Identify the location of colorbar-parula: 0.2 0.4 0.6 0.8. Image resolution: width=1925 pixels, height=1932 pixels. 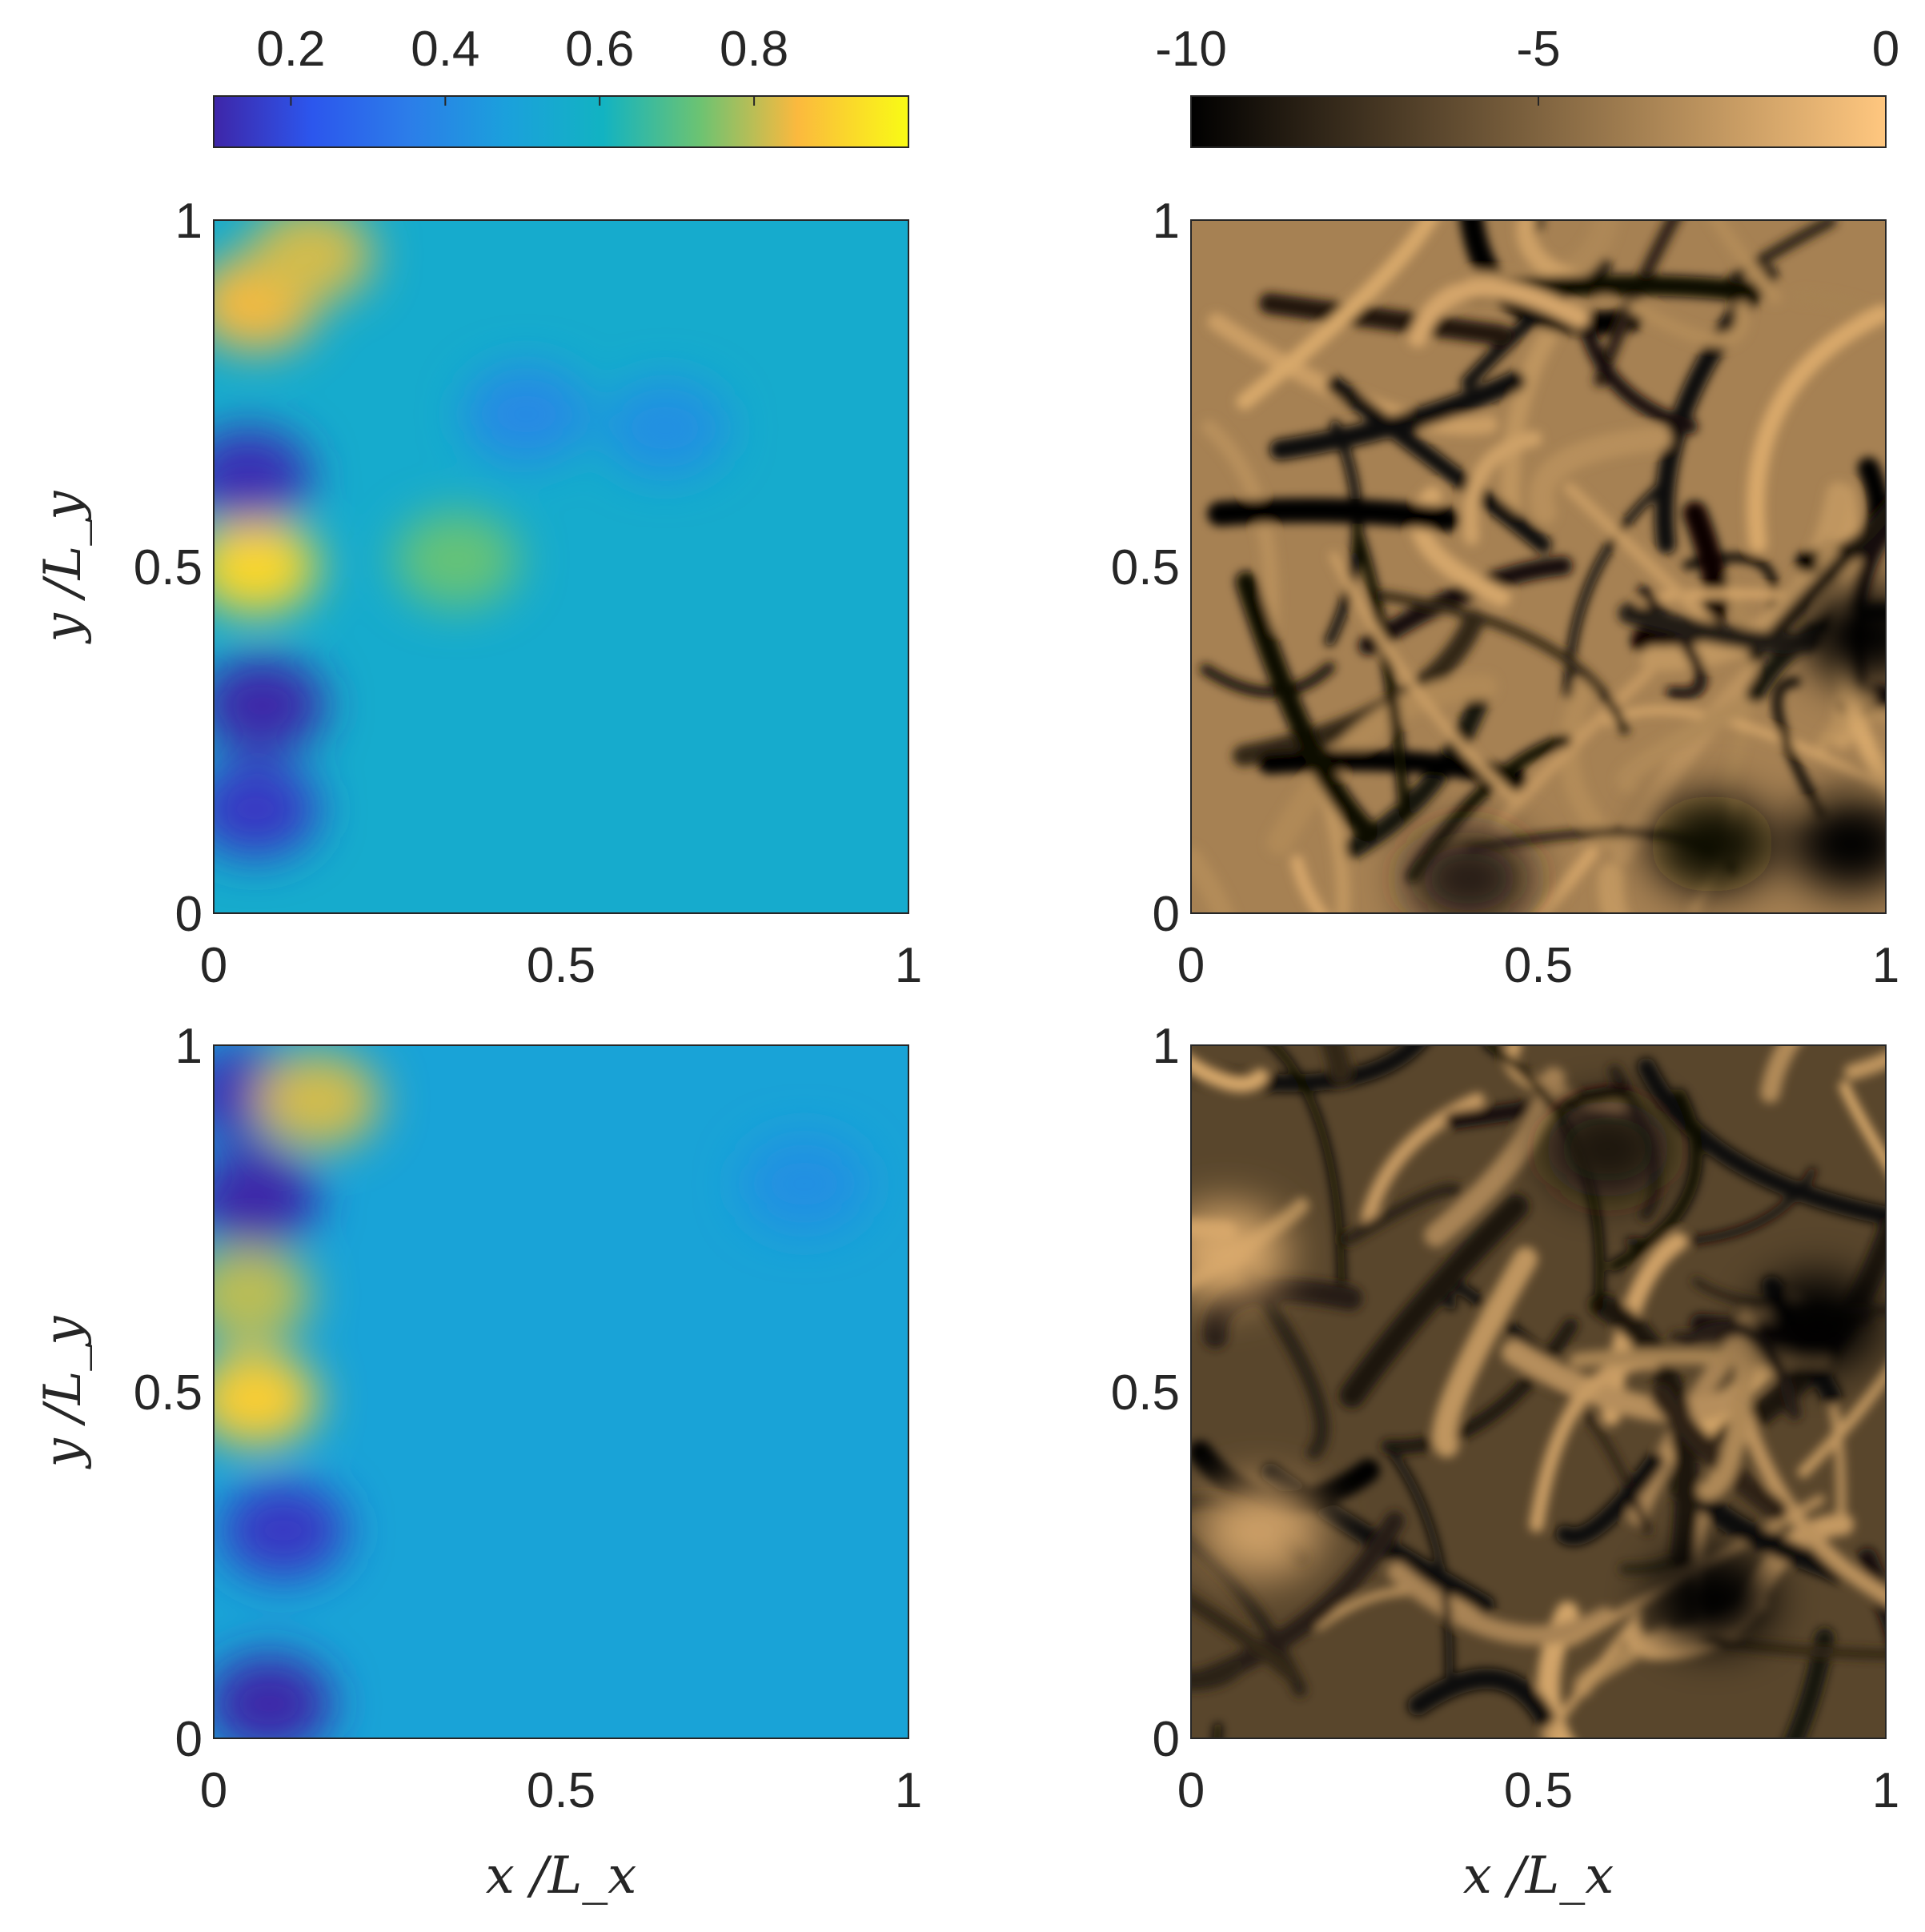
(561, 85).